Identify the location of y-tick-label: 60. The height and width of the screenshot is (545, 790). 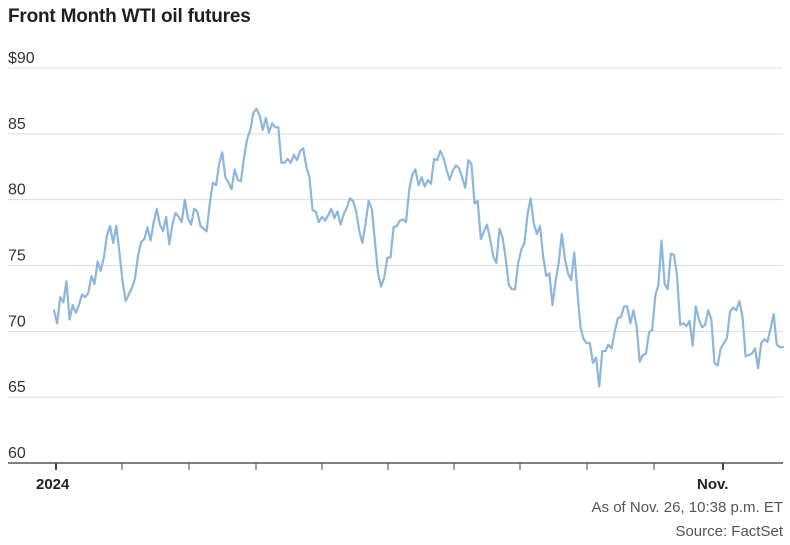
(17, 453).